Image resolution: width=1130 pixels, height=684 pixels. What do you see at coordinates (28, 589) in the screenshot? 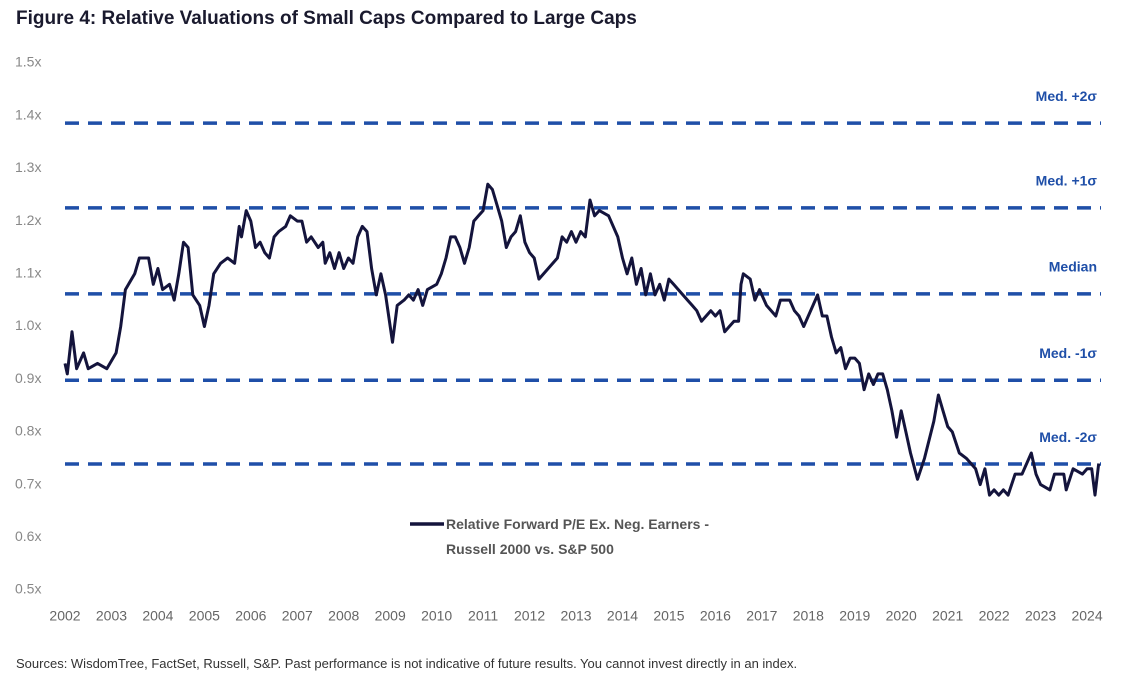
I see `y-tick-label: 0.5x` at bounding box center [28, 589].